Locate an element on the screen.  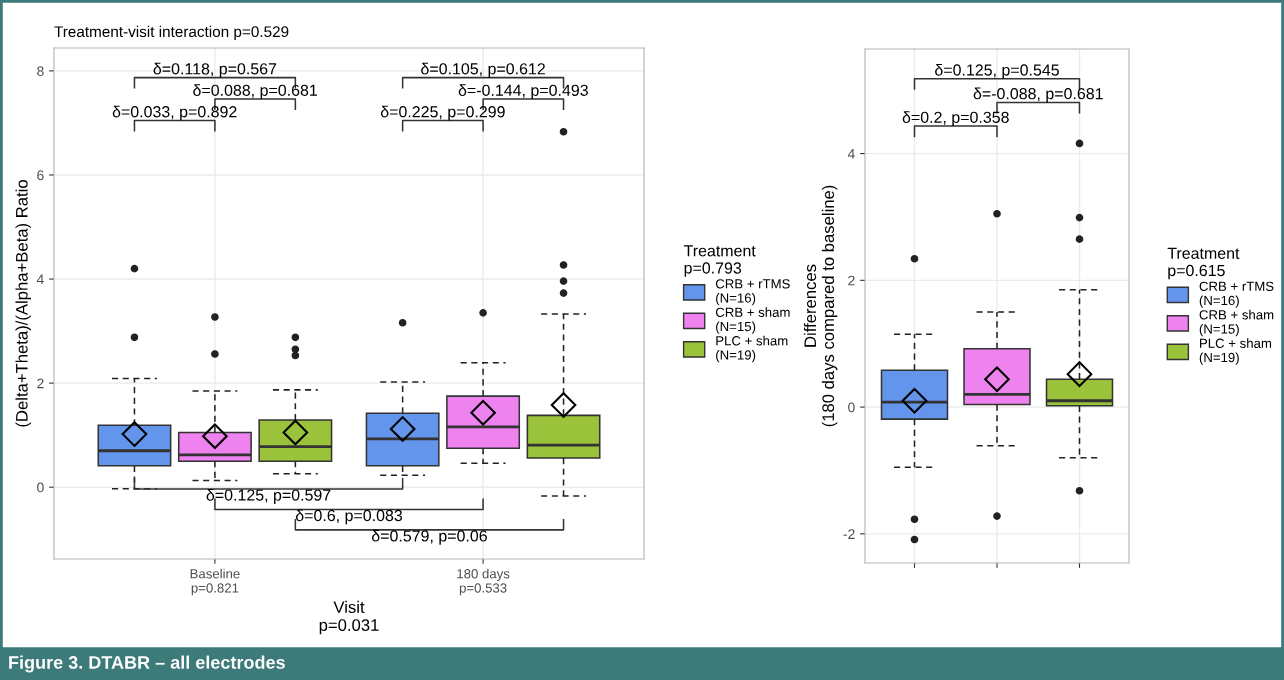
x-tick-label: 180 days p=0.533 is located at coordinates (483, 582).